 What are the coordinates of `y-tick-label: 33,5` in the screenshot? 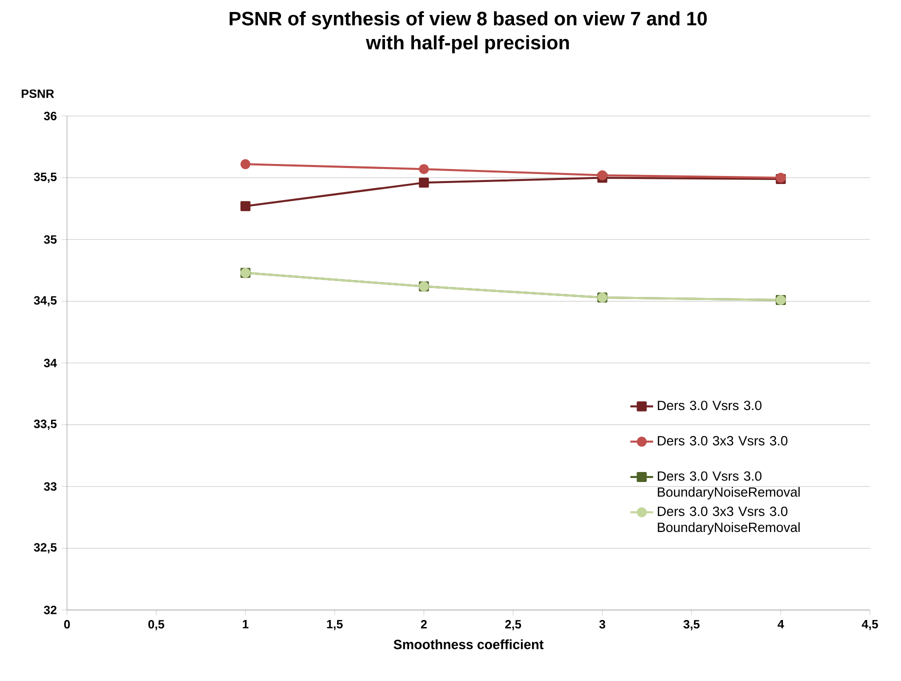 It's located at (45, 425).